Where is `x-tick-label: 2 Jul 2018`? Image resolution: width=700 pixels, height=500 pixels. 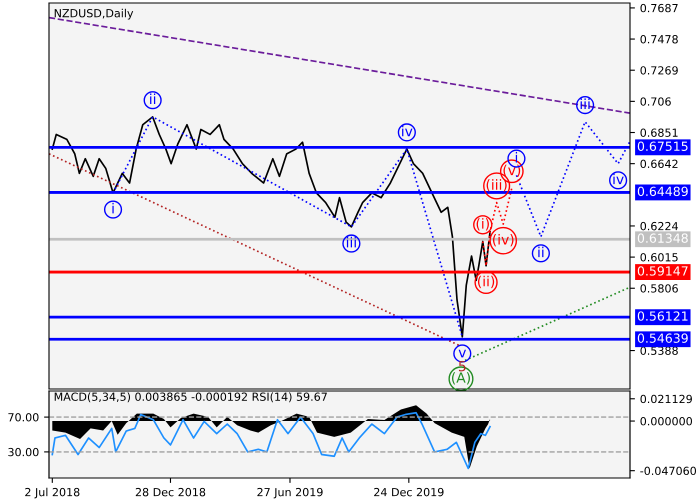
x-tick-label: 2 Jul 2018 is located at coordinates (52, 493).